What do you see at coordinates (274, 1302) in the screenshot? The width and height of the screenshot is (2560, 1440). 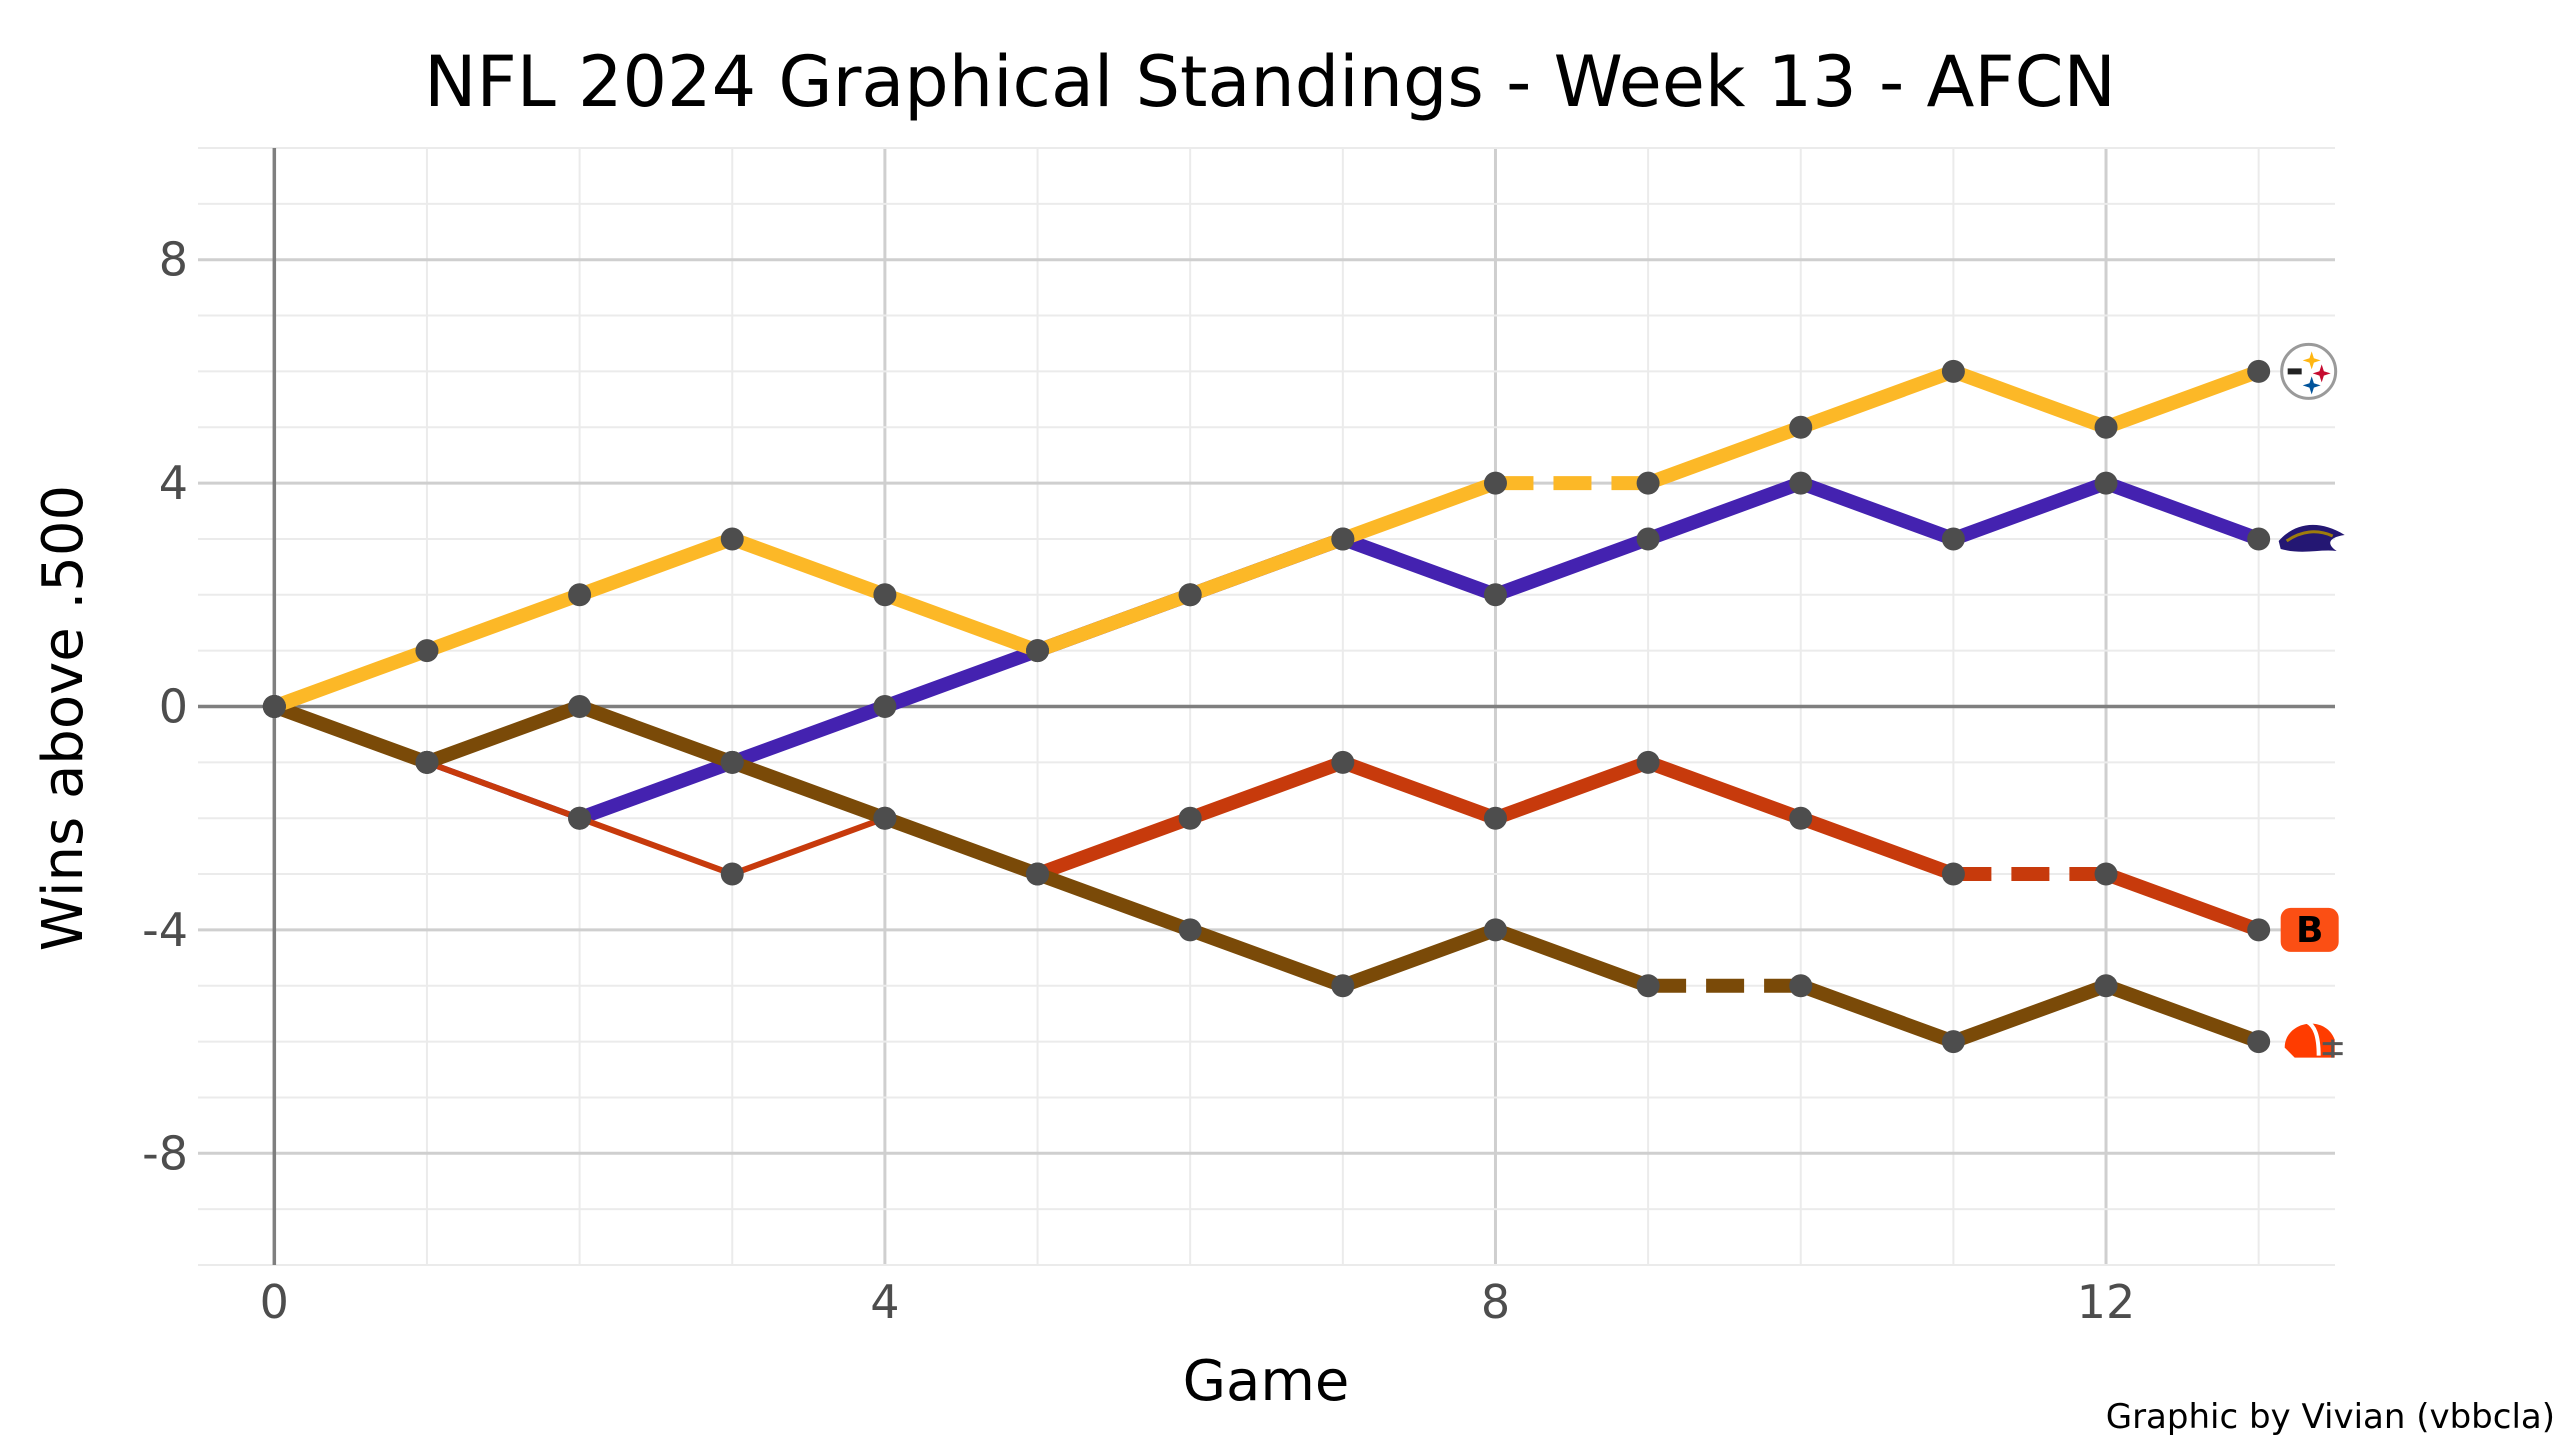 I see `x-tick-label: 0` at bounding box center [274, 1302].